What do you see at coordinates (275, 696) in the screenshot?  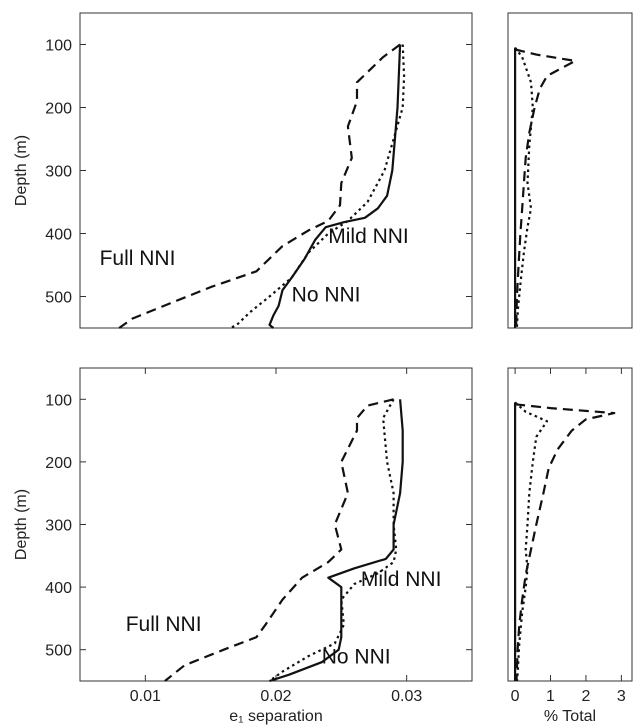 I see `x-tick-label: 0.02` at bounding box center [275, 696].